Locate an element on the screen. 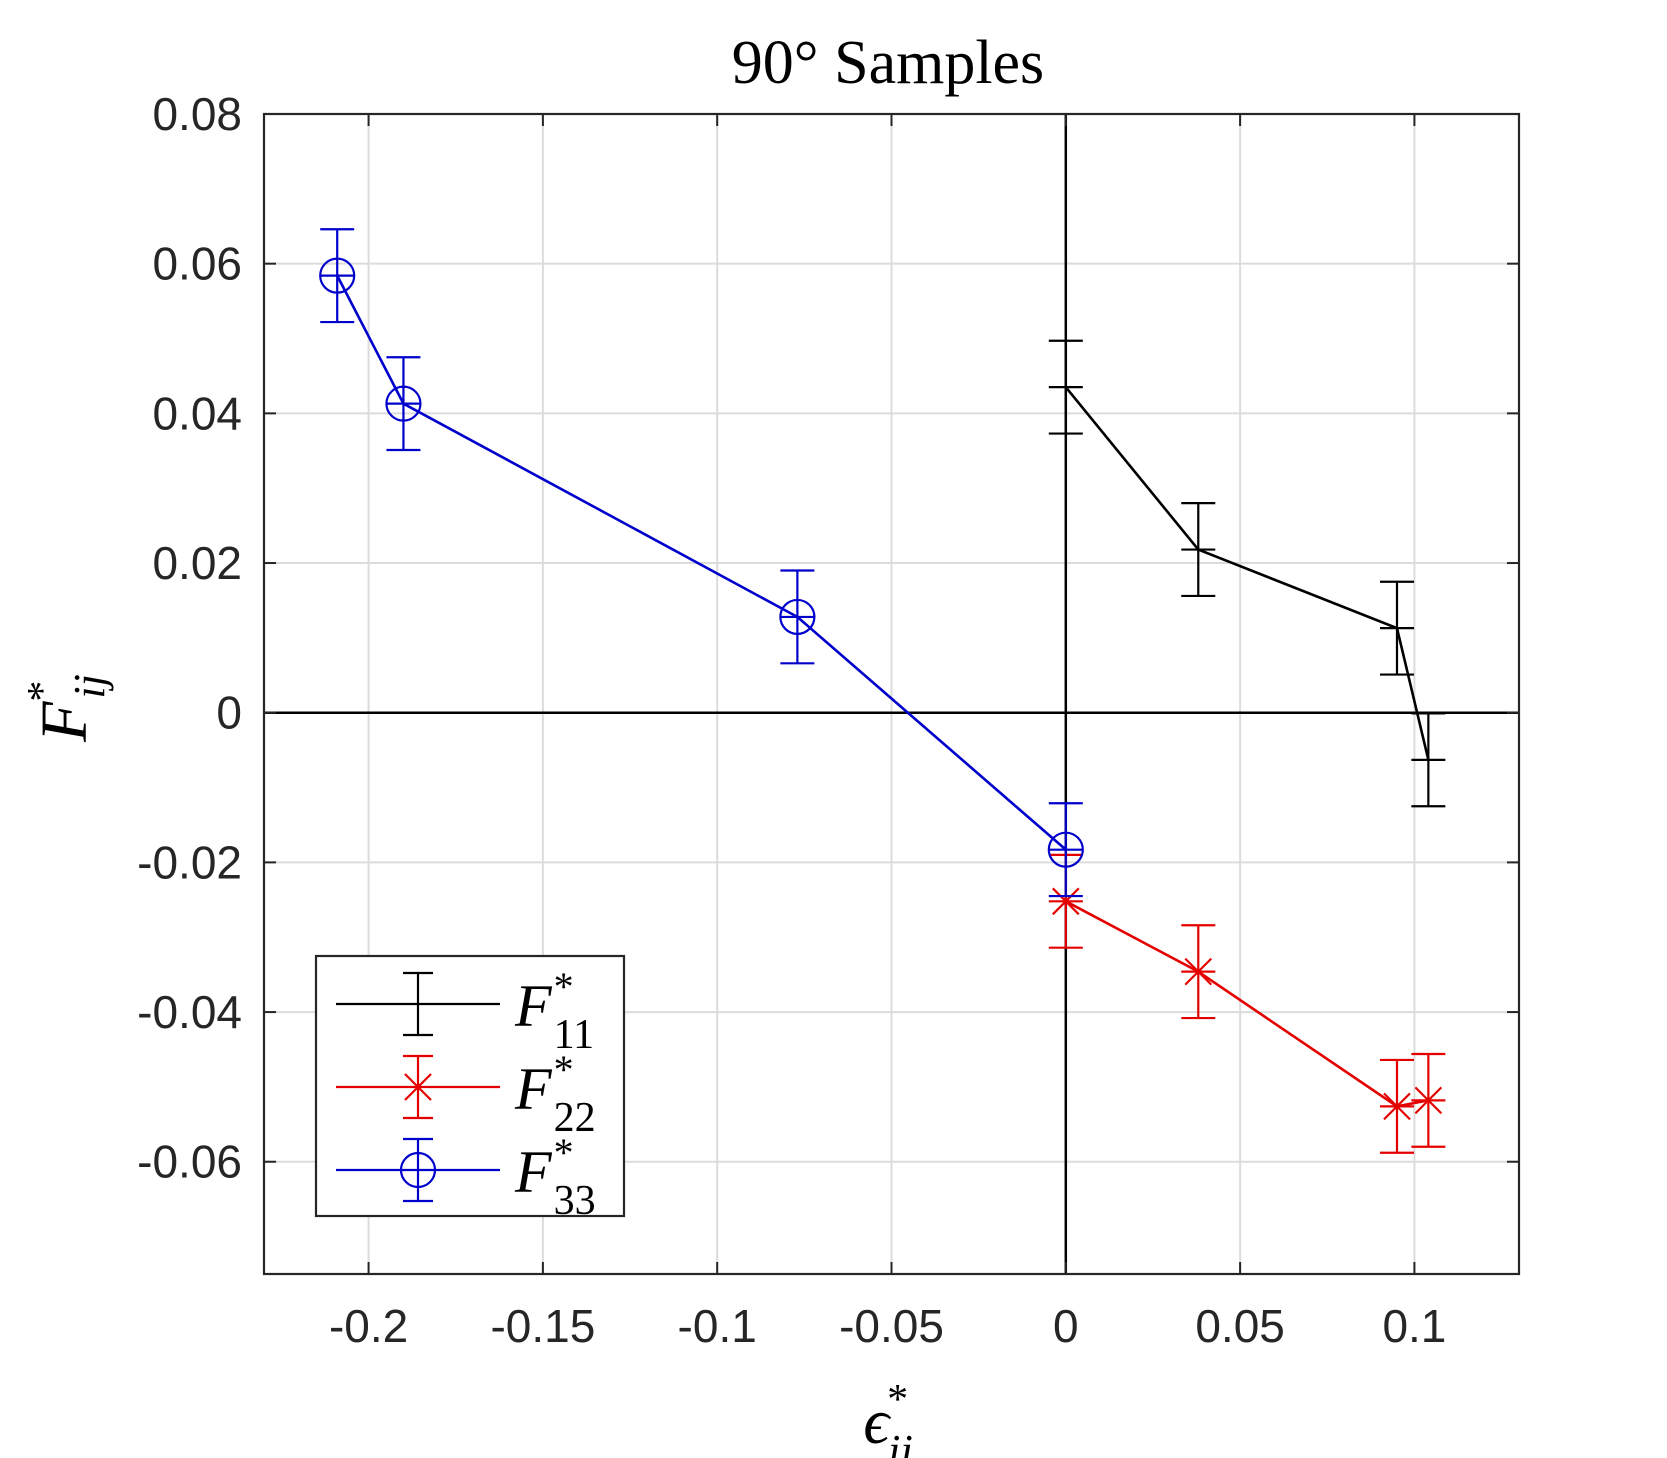 Image resolution: width=1667 pixels, height=1458 pixels. x-tick-label: 0 is located at coordinates (1066, 1326).